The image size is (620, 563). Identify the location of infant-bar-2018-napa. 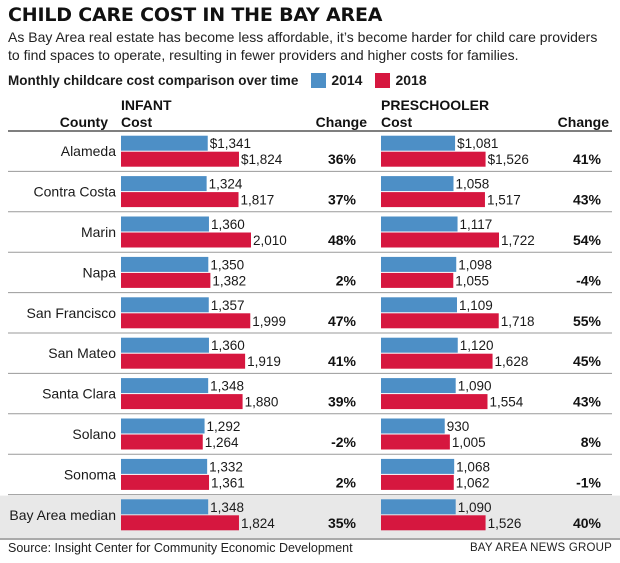
(166, 280).